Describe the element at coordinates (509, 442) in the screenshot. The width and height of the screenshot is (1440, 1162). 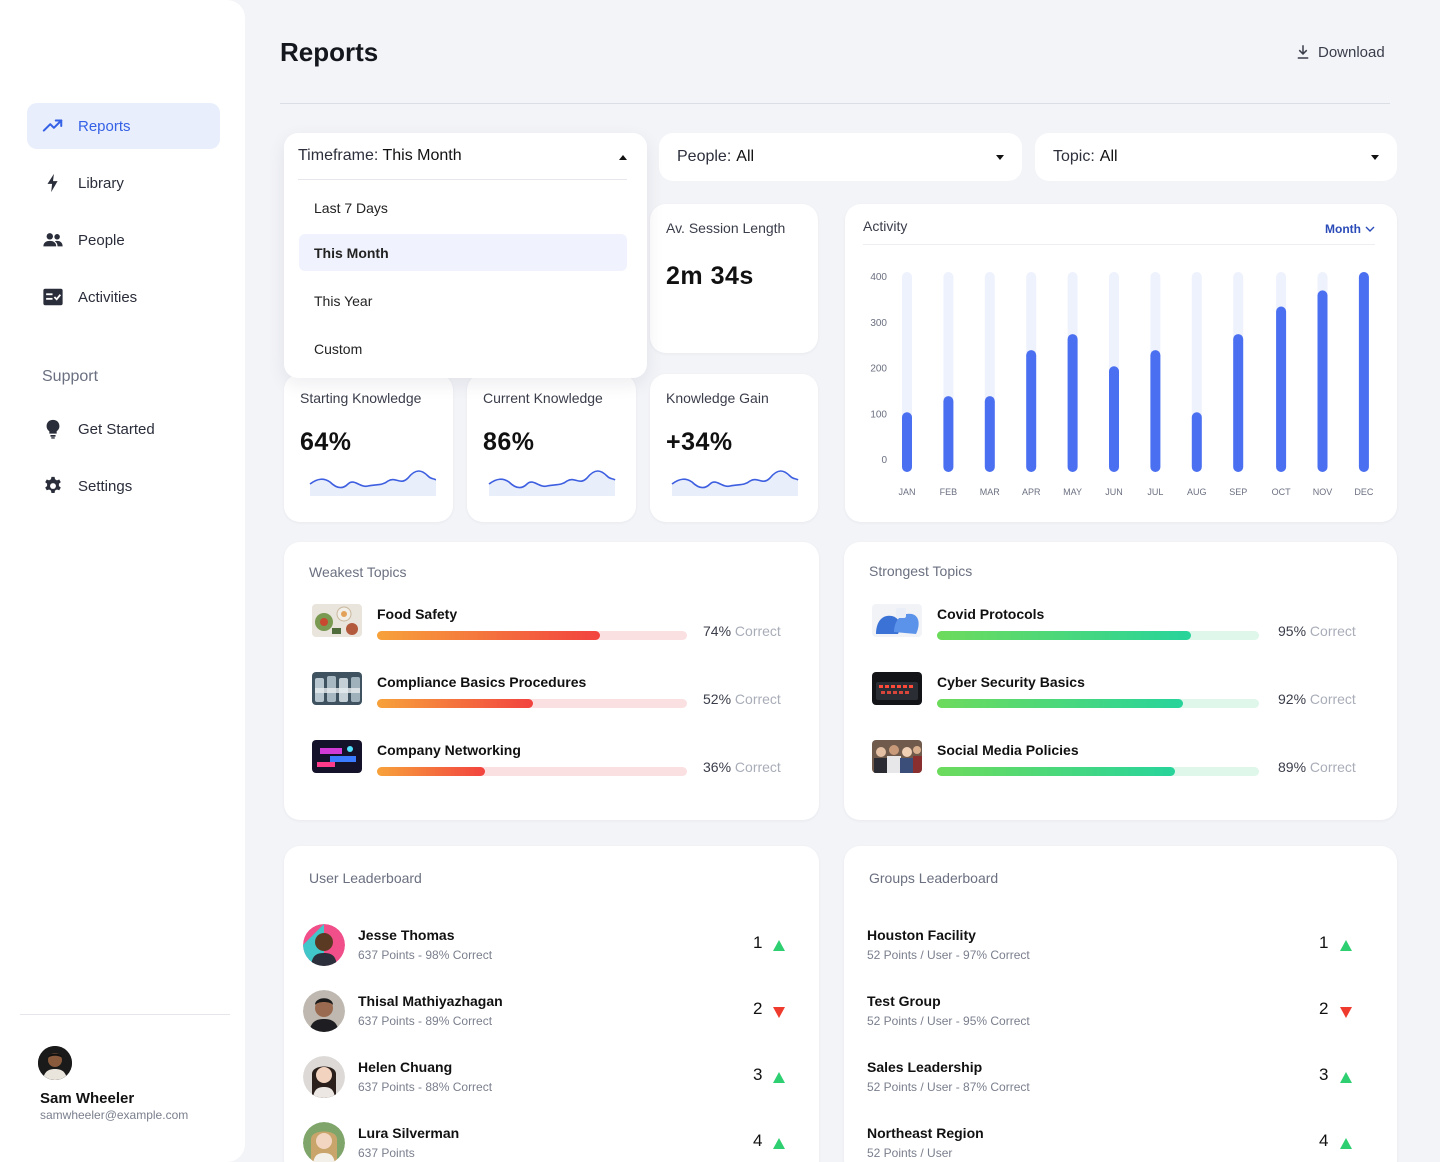
I see `stat-value: 86%` at that location.